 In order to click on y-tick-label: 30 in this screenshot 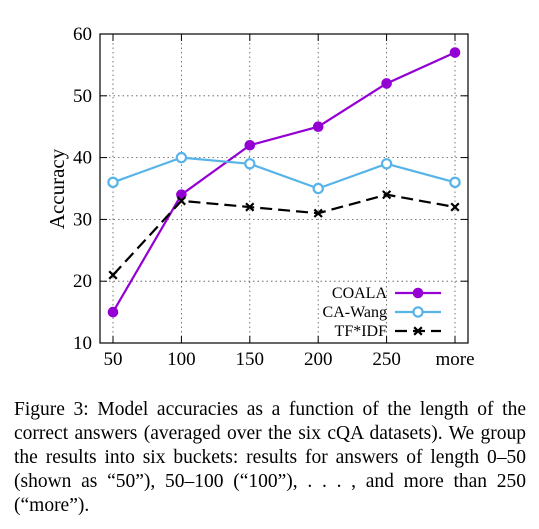, I will do `click(82, 219)`.